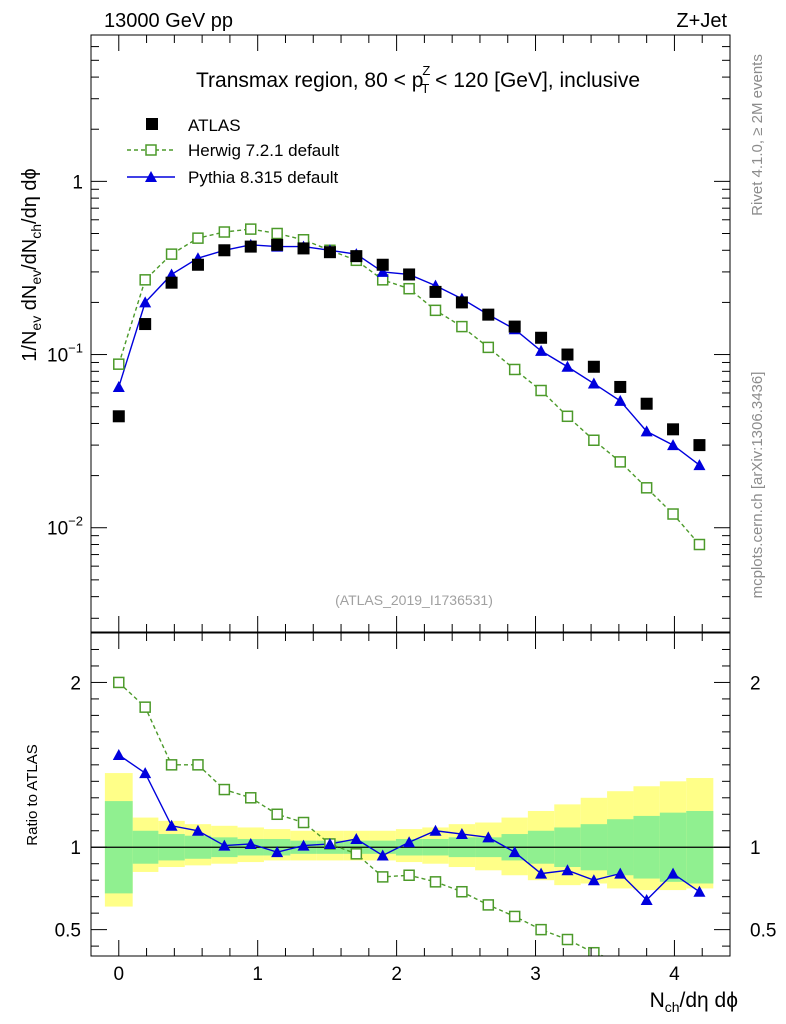 The height and width of the screenshot is (1024, 786). I want to click on energy-label: 13000 GeV pp, so click(168, 21).